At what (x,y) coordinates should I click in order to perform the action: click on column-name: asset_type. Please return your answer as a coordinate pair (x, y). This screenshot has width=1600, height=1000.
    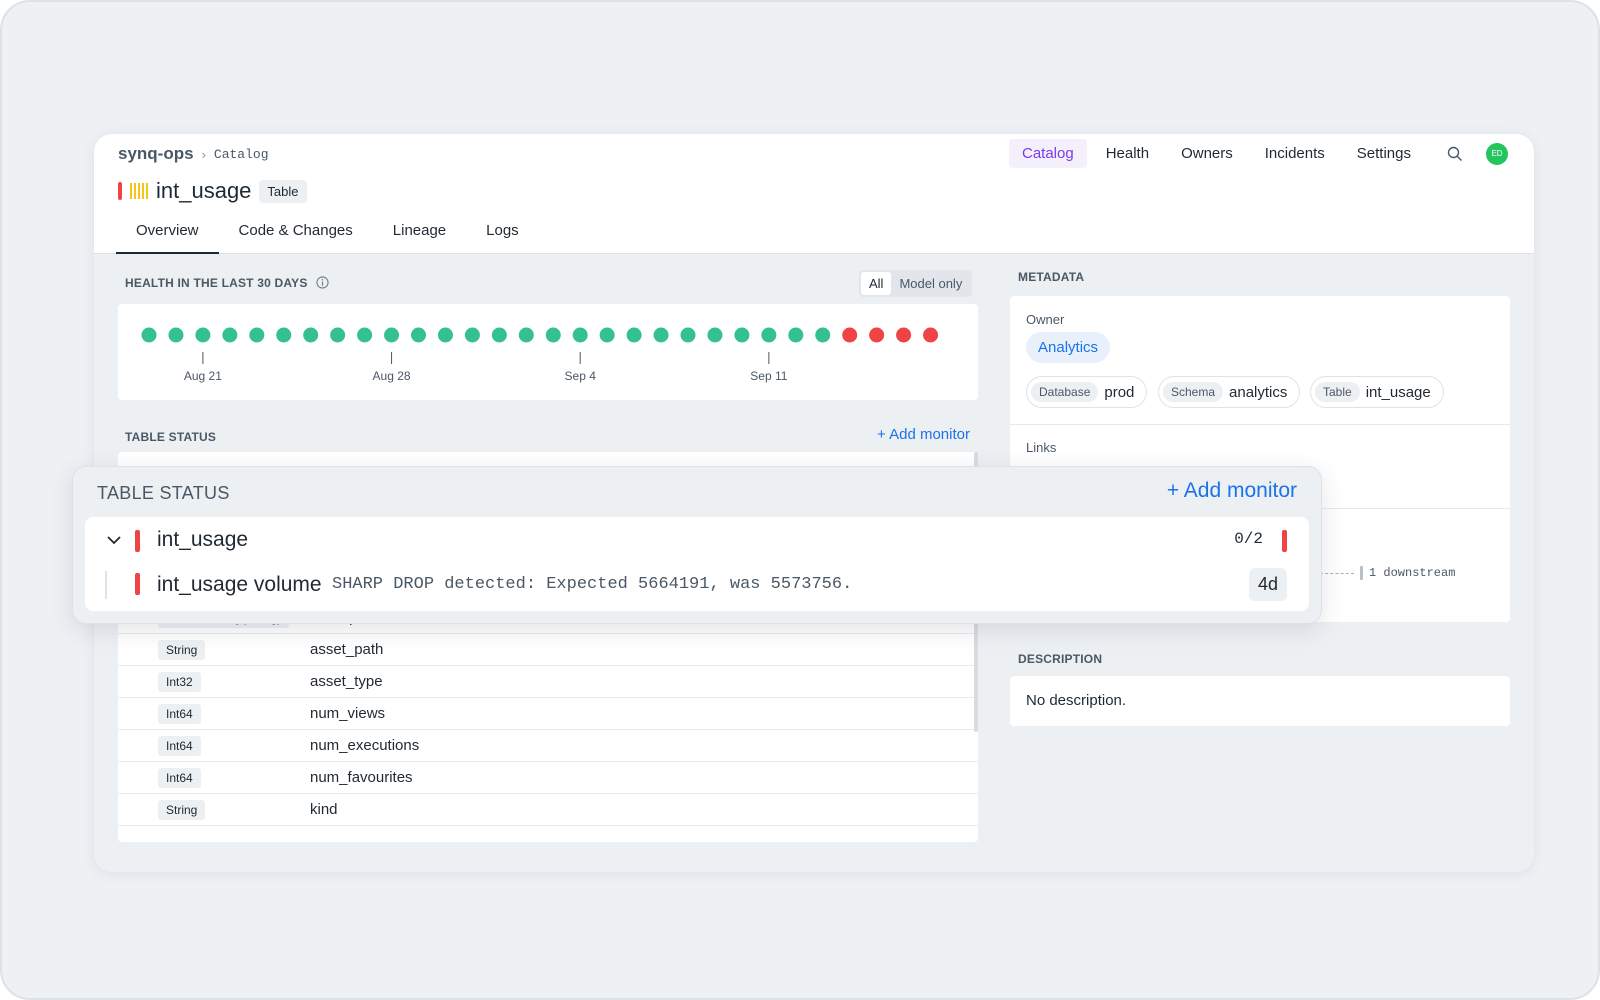
    Looking at the image, I should click on (346, 681).